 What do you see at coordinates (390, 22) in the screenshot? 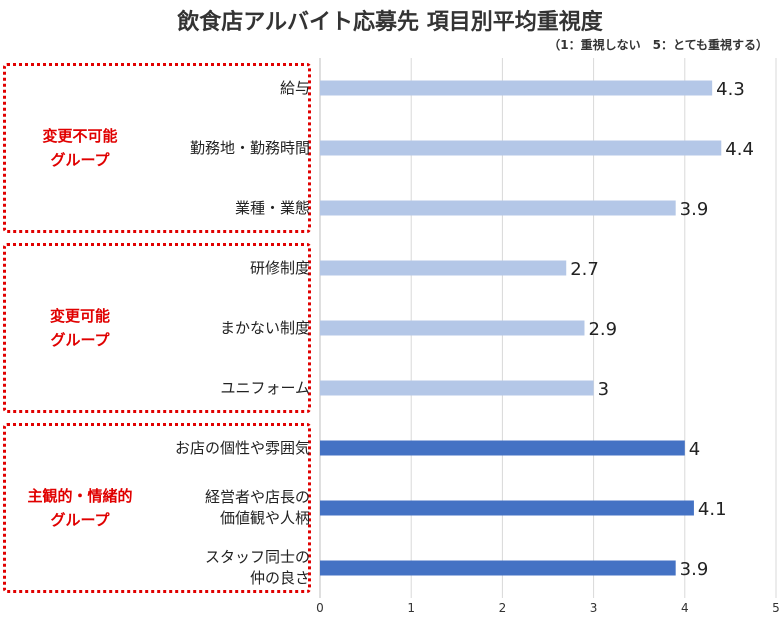
I see `chart-title: 飲食店アルバイト応募先 項目別平均重視度` at bounding box center [390, 22].